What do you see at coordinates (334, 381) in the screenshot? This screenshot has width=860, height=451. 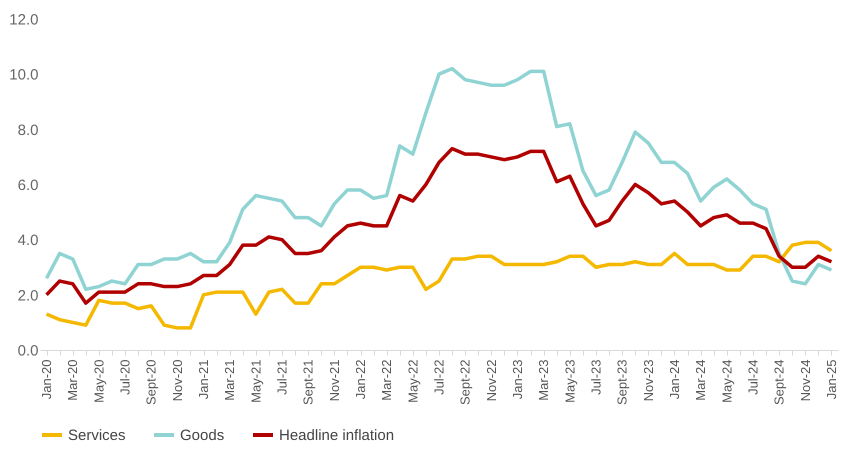 I see `x-tick-label: Nov-21` at bounding box center [334, 381].